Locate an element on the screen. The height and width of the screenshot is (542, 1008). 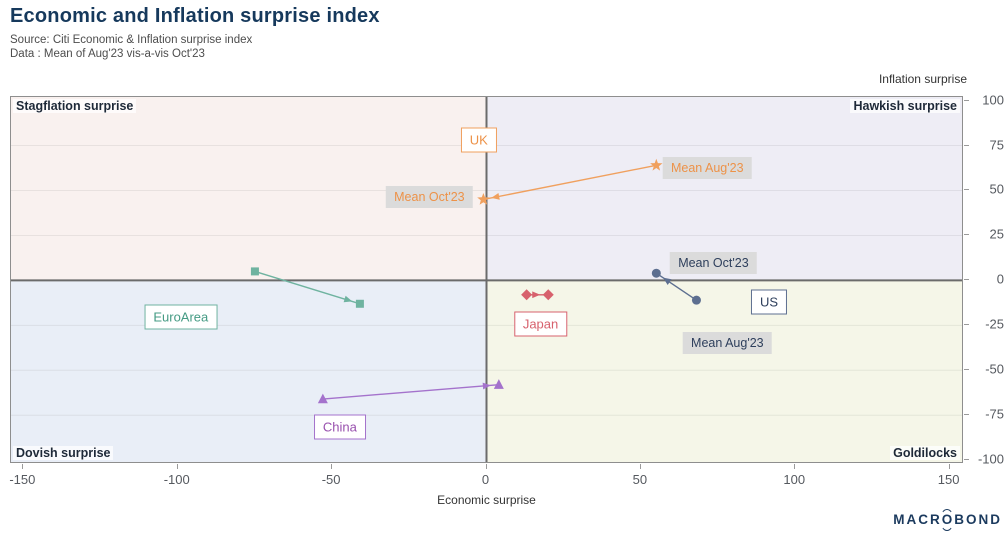
series-China-marker-aug is located at coordinates (322, 398).